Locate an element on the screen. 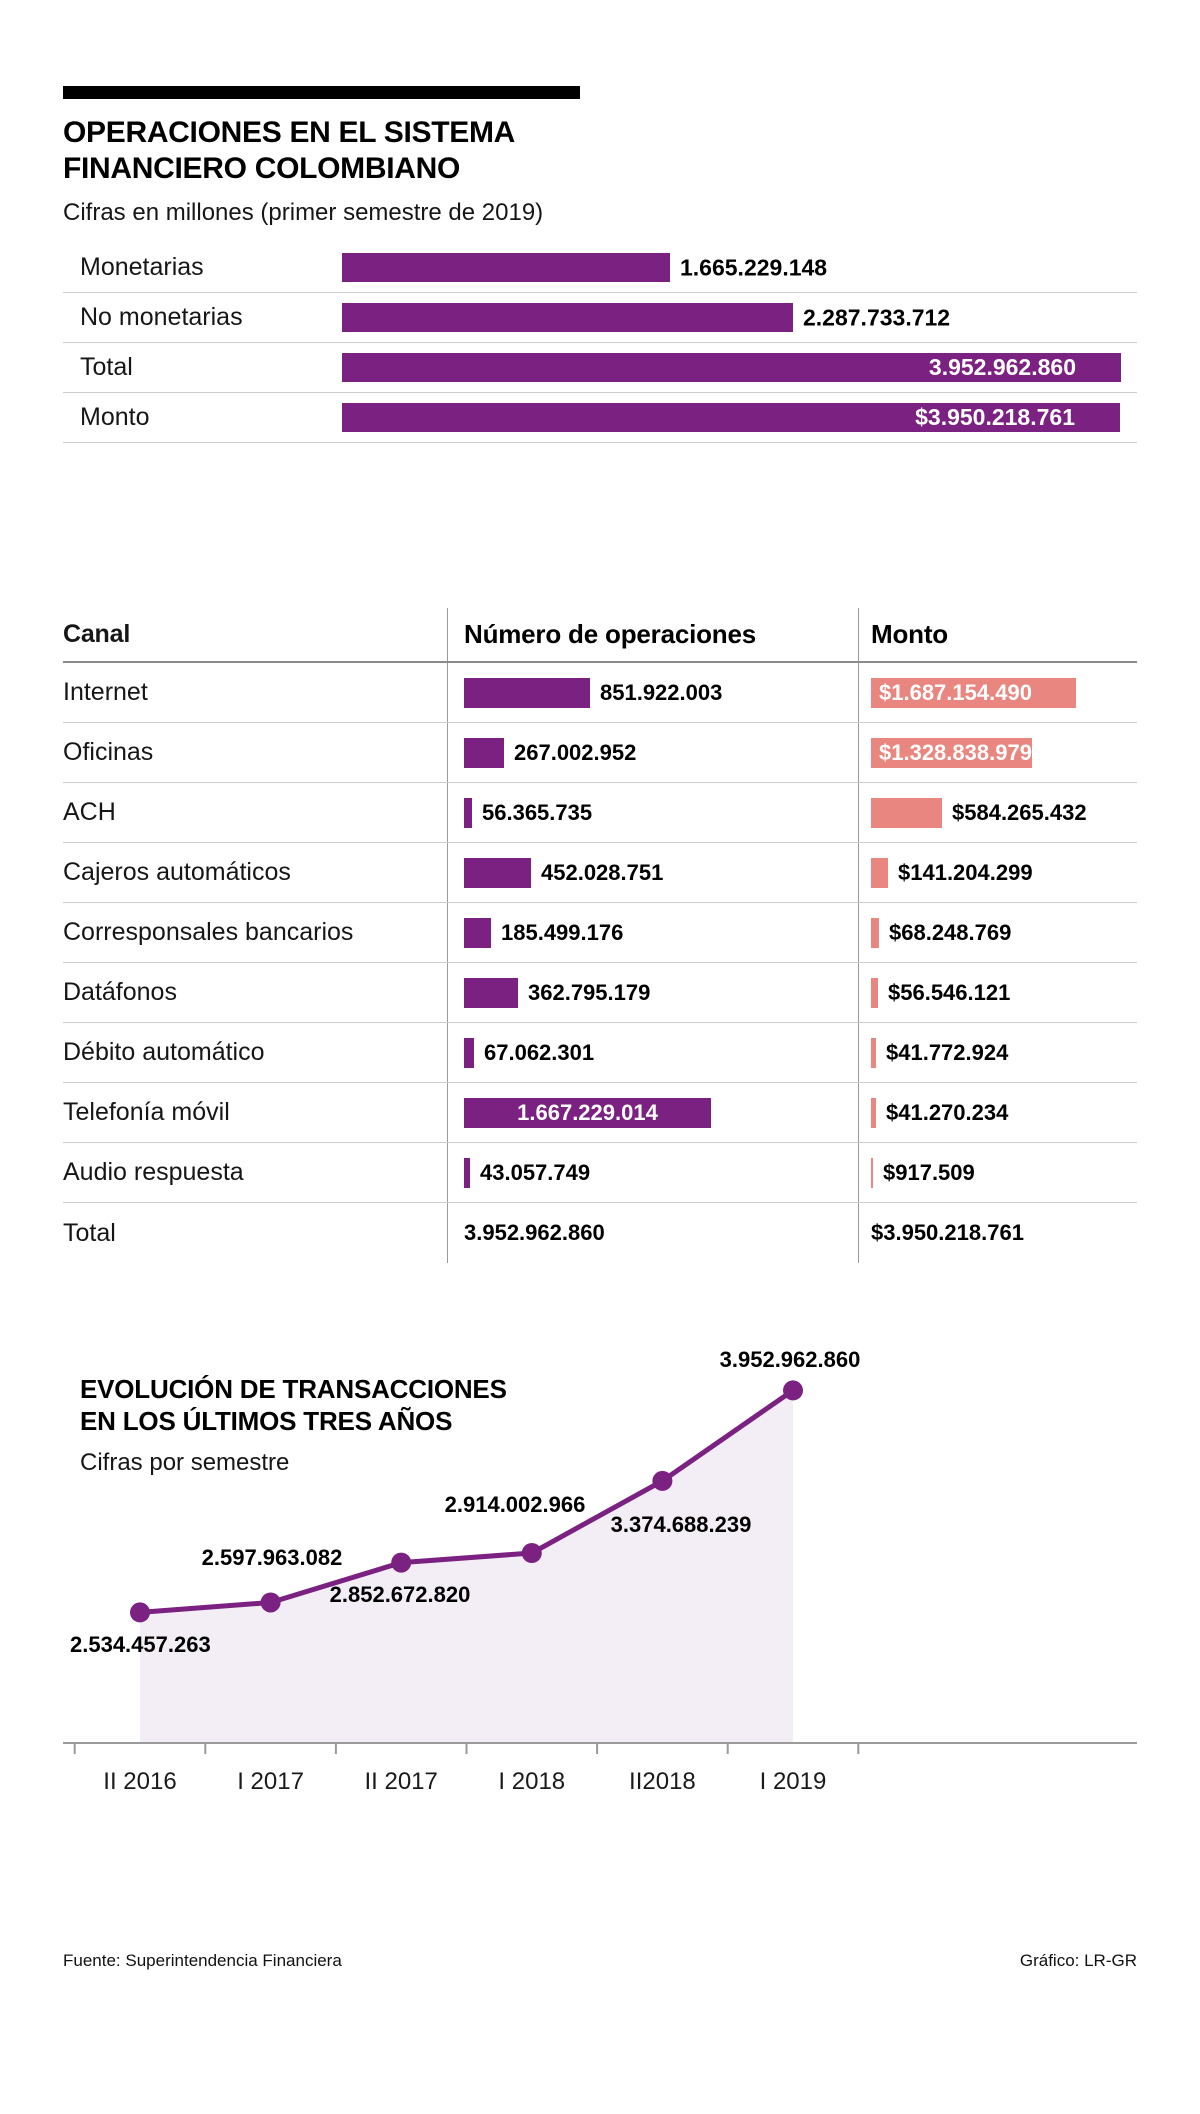  page-title-line2: FINANCIERO COLOMBIANO is located at coordinates (262, 168).